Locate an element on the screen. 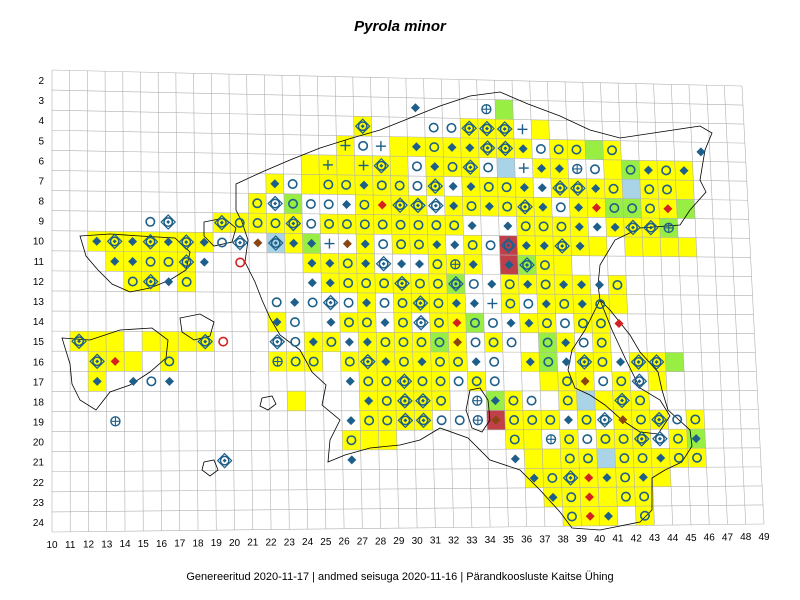  row-label: 17 is located at coordinates (39, 382).